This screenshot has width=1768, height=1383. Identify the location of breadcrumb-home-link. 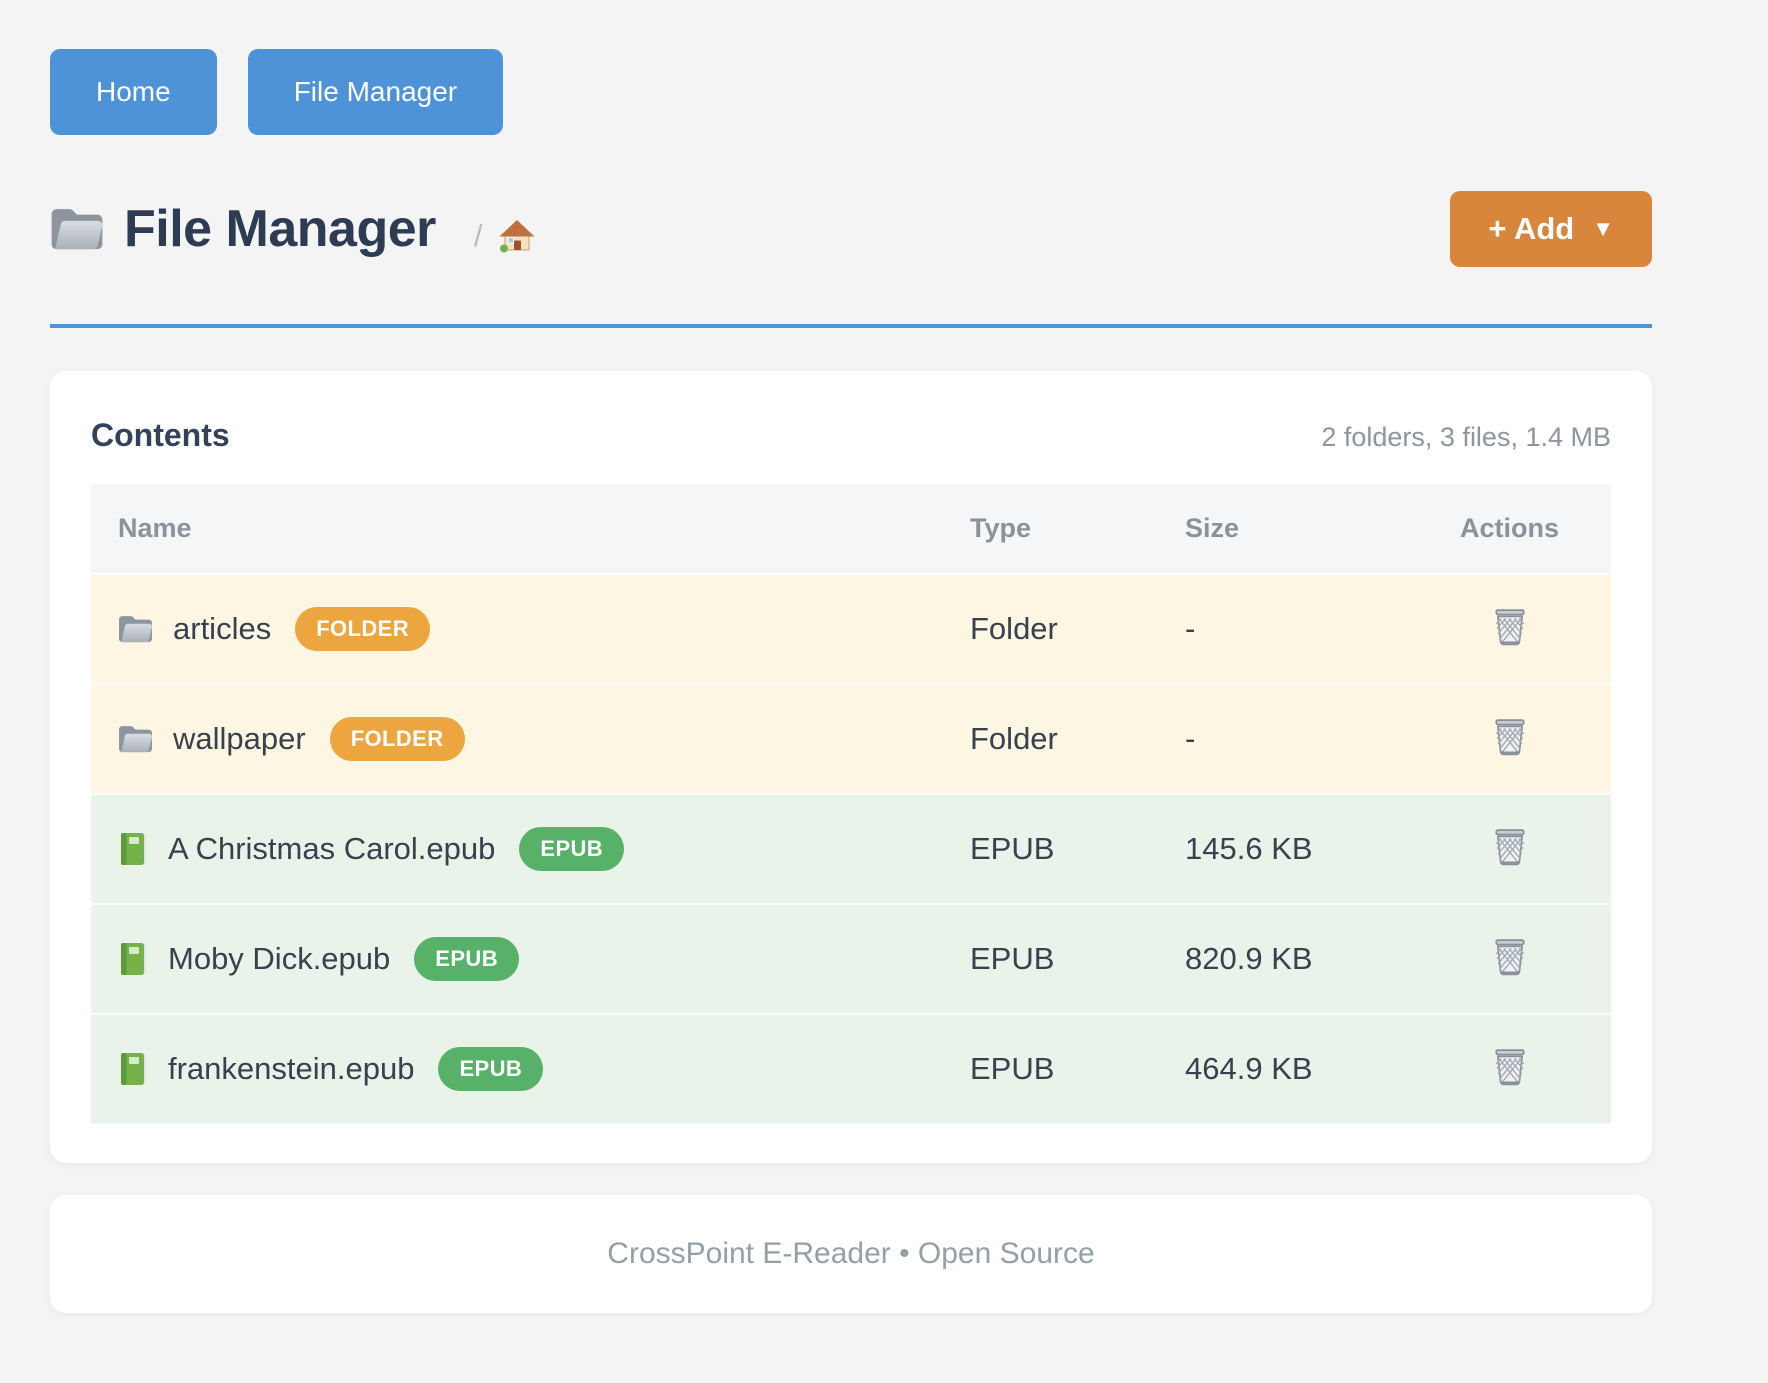
(517, 236).